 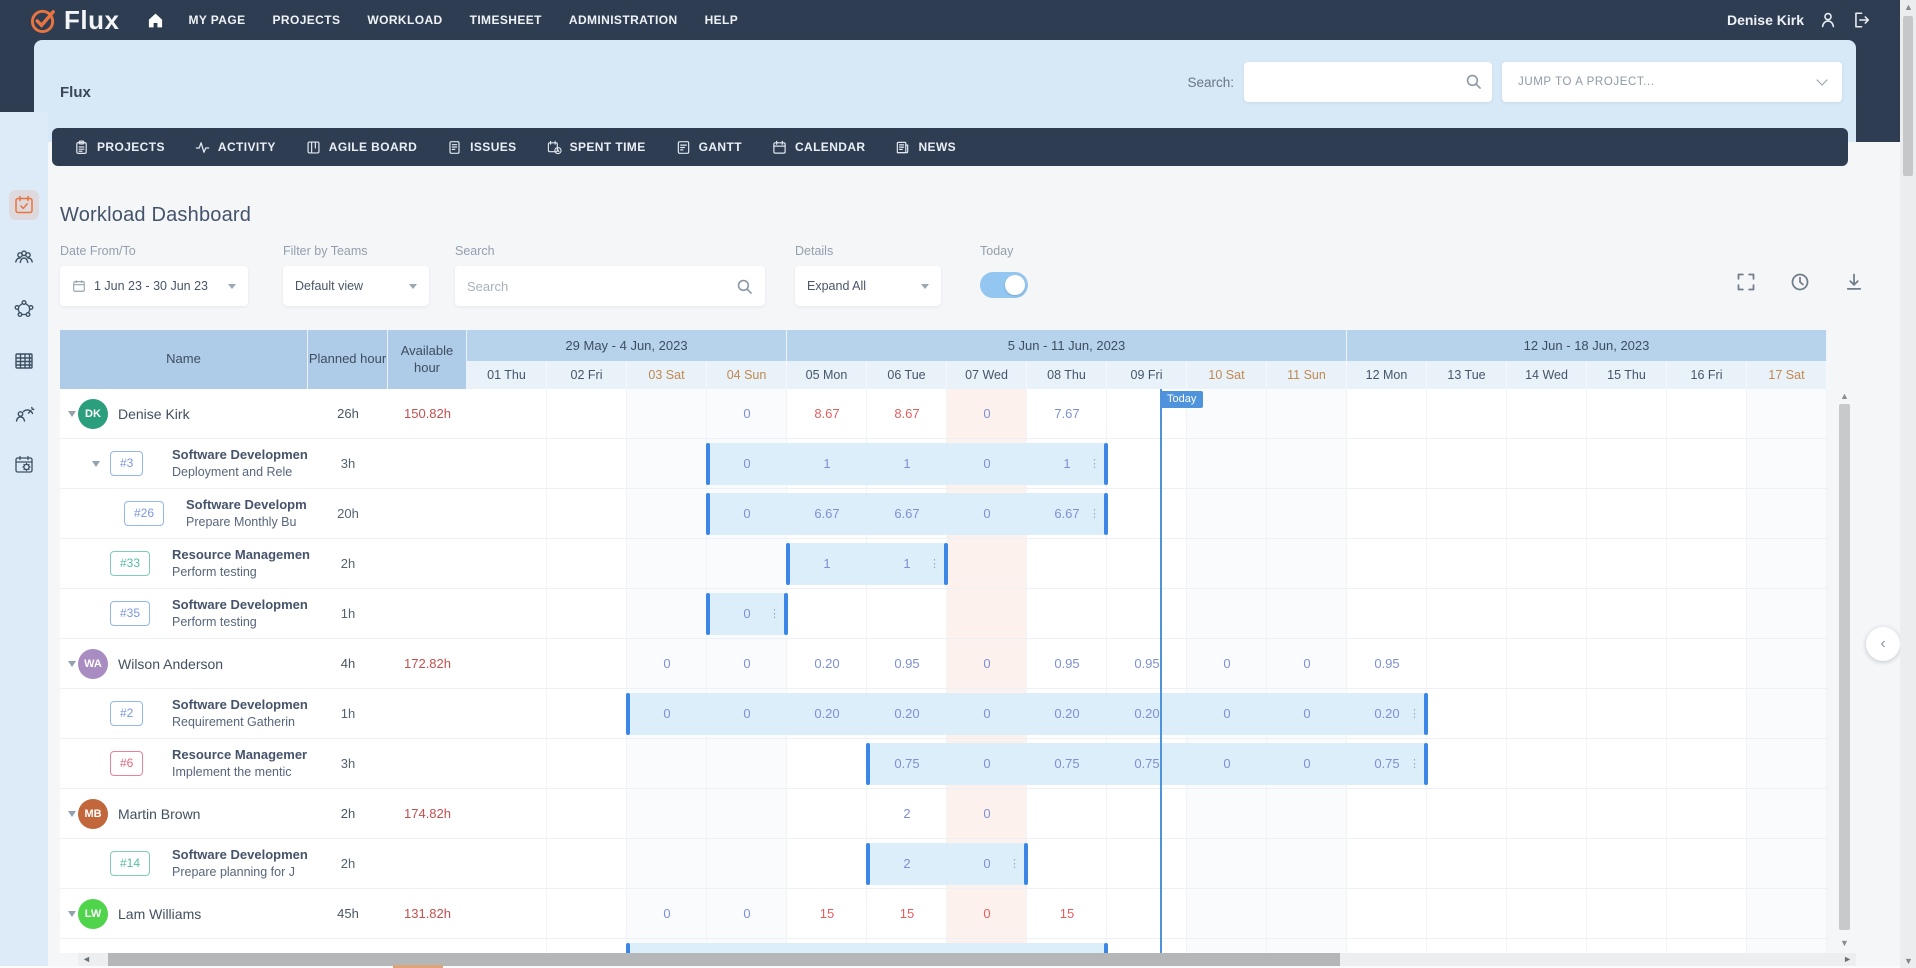 What do you see at coordinates (24, 205) in the screenshot?
I see `workload-calendar-icon` at bounding box center [24, 205].